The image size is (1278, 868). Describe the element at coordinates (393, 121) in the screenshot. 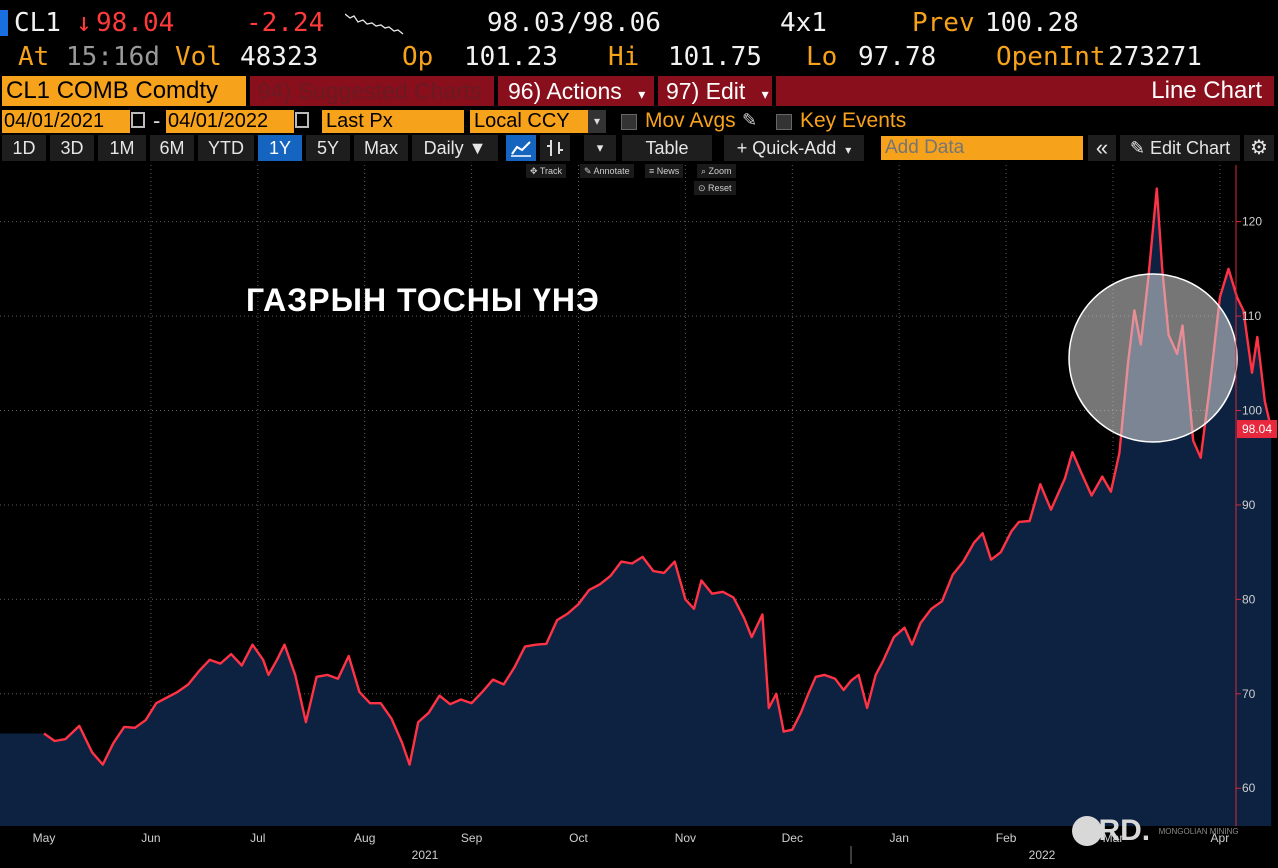

I see `field-select: Last Px` at that location.